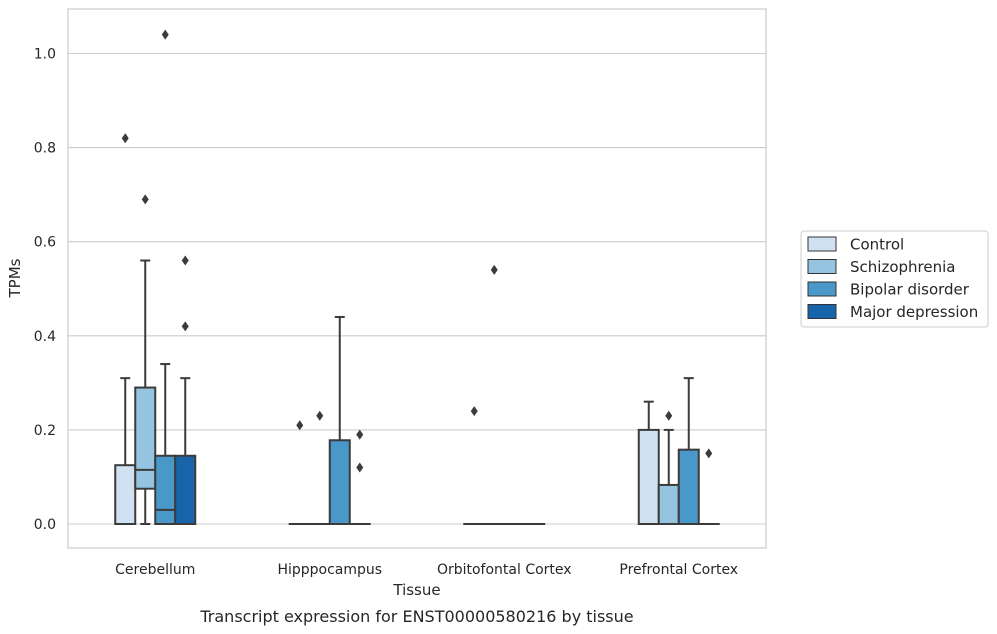 Image resolution: width=997 pixels, height=634 pixels. I want to click on legend-label: Schizophrenia, so click(902, 267).